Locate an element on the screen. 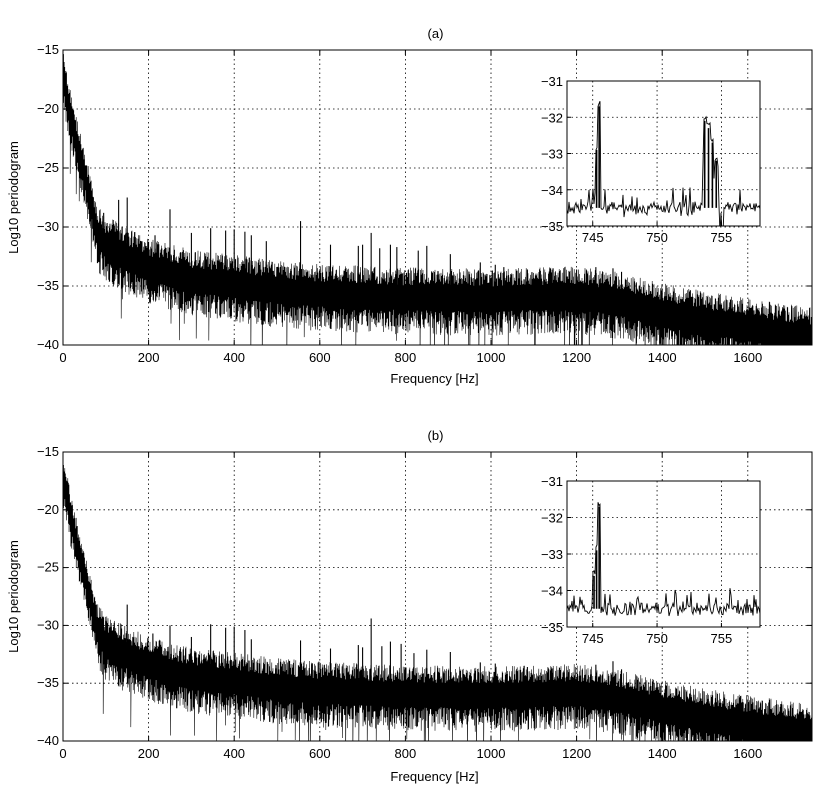  inset-a: 745 750 755 −31 −32 −33 −34 −35 is located at coordinates (651, 159).